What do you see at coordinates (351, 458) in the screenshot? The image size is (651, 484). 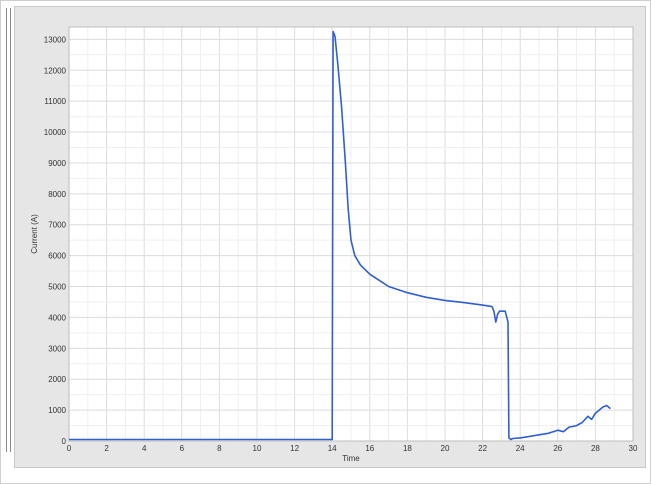 I see `x-axis-label: Time` at bounding box center [351, 458].